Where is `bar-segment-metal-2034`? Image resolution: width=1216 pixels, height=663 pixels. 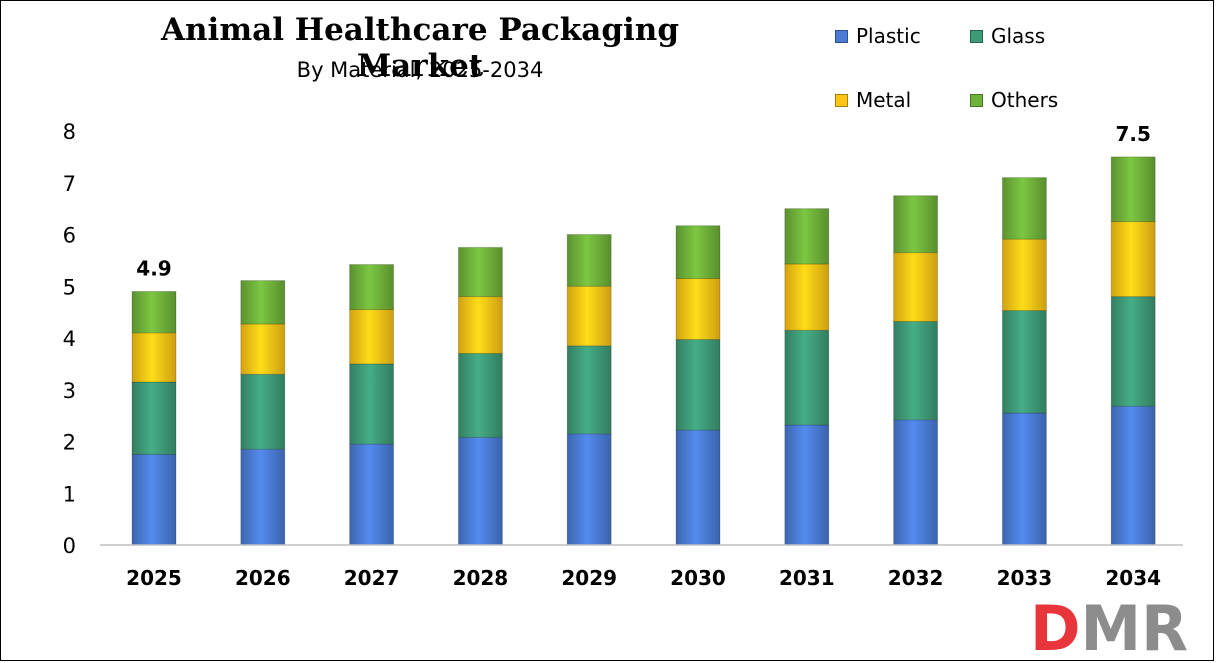 bar-segment-metal-2034 is located at coordinates (1133, 259).